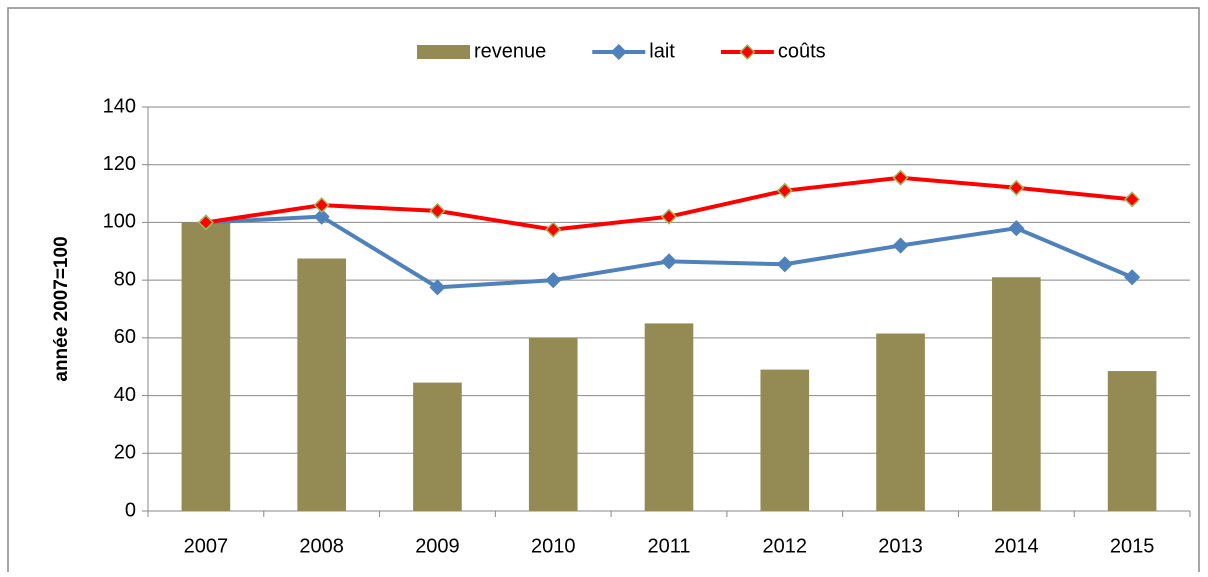  I want to click on x-tick-label: 2015, so click(1132, 546).